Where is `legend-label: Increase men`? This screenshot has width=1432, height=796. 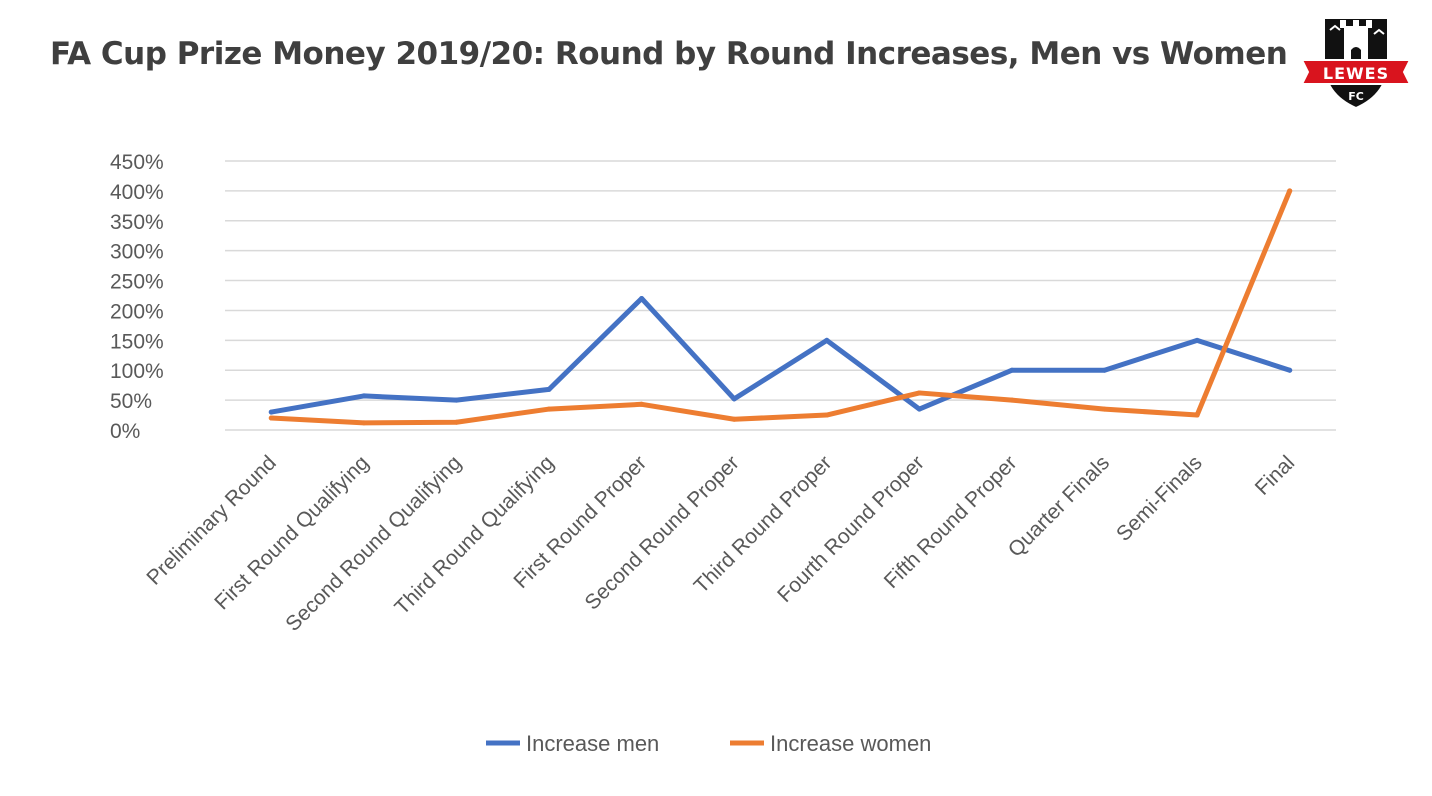 legend-label: Increase men is located at coordinates (592, 743).